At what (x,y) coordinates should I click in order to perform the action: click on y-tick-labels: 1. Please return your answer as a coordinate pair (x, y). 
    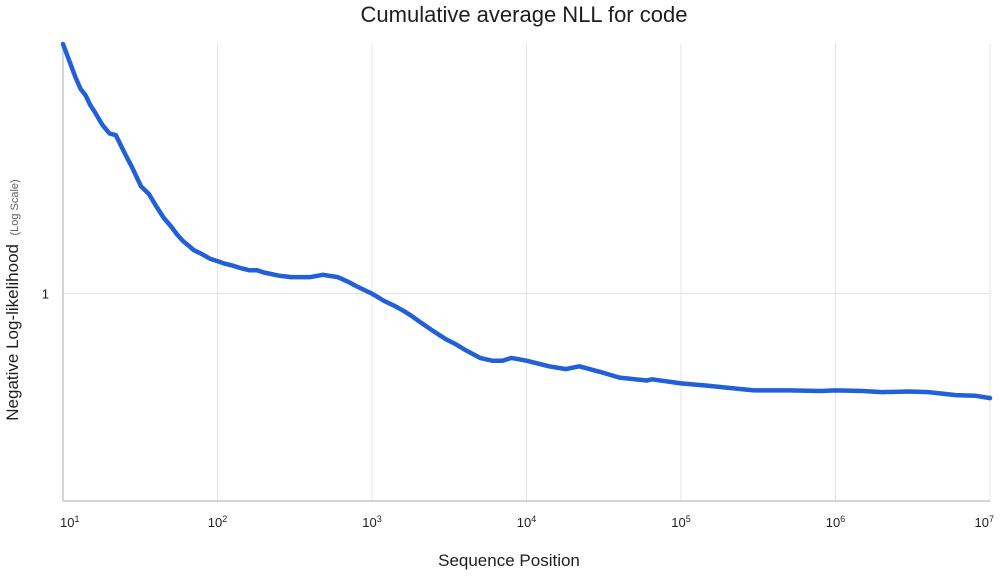
    Looking at the image, I should click on (45, 294).